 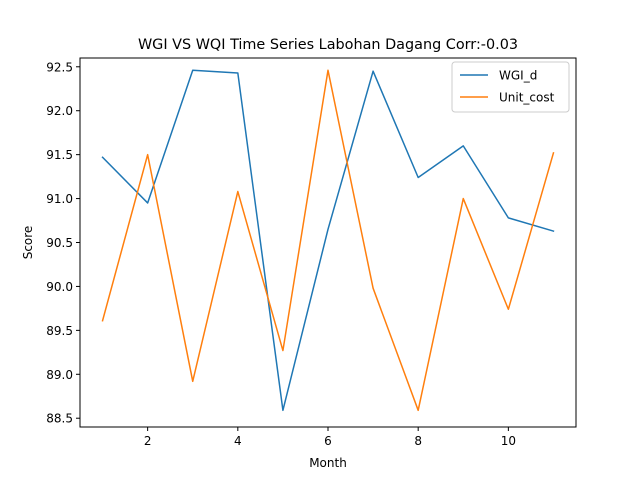 I want to click on x-tick-label: 2, so click(x=148, y=441).